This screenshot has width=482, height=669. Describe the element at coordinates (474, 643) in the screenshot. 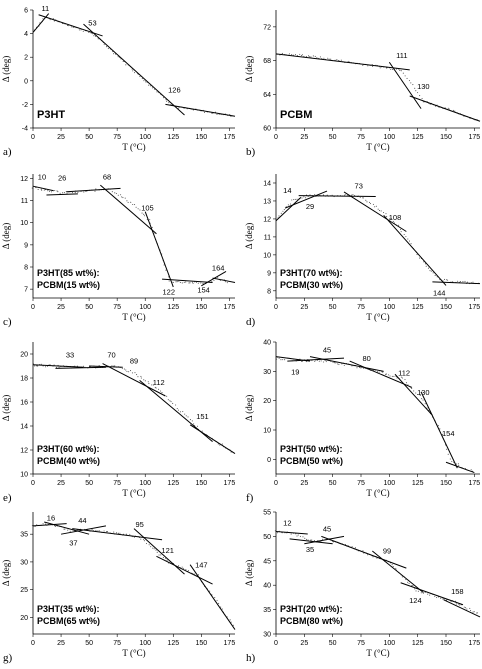

I see `x-tick-label: 175` at that location.